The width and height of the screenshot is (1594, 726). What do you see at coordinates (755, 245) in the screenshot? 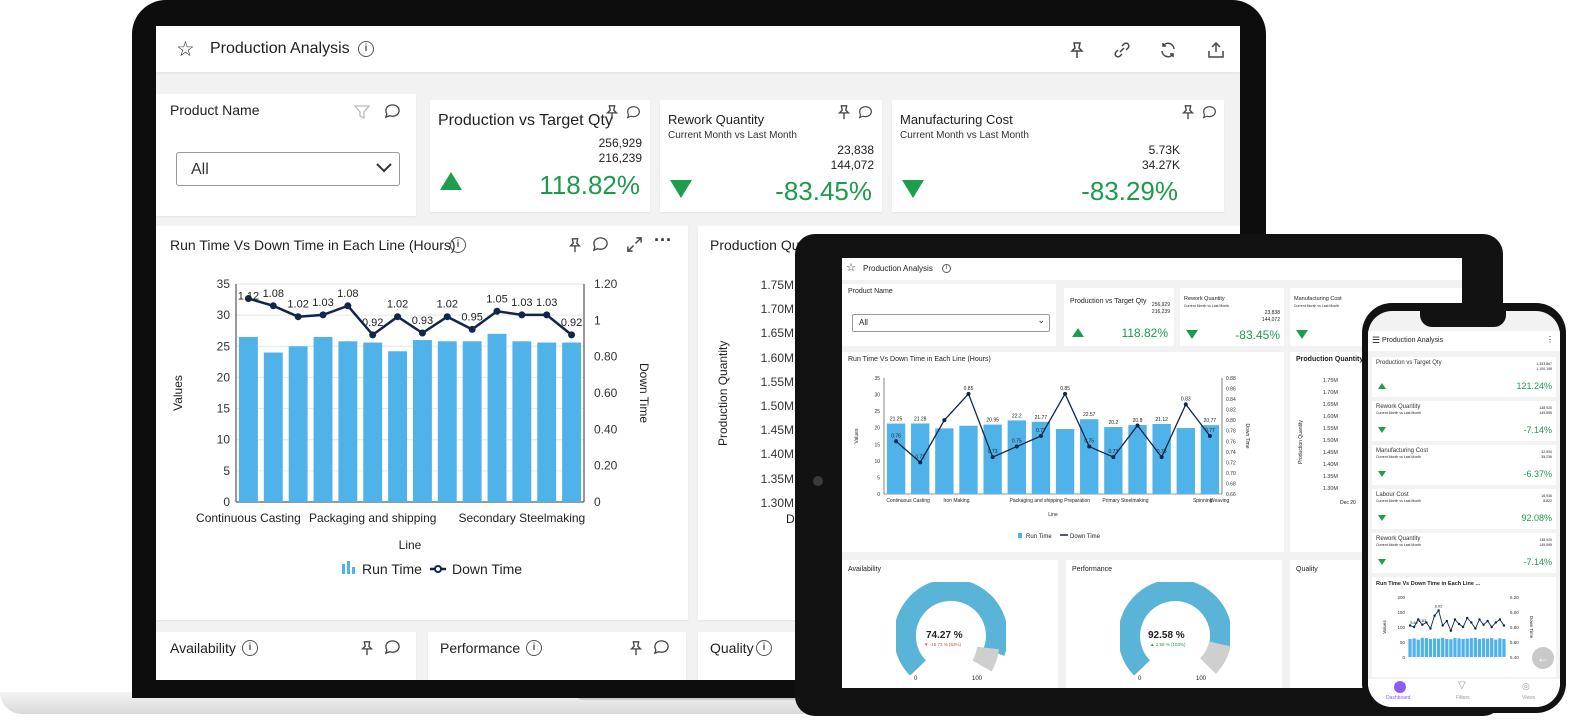
I see `chart-title: Production Qu` at bounding box center [755, 245].